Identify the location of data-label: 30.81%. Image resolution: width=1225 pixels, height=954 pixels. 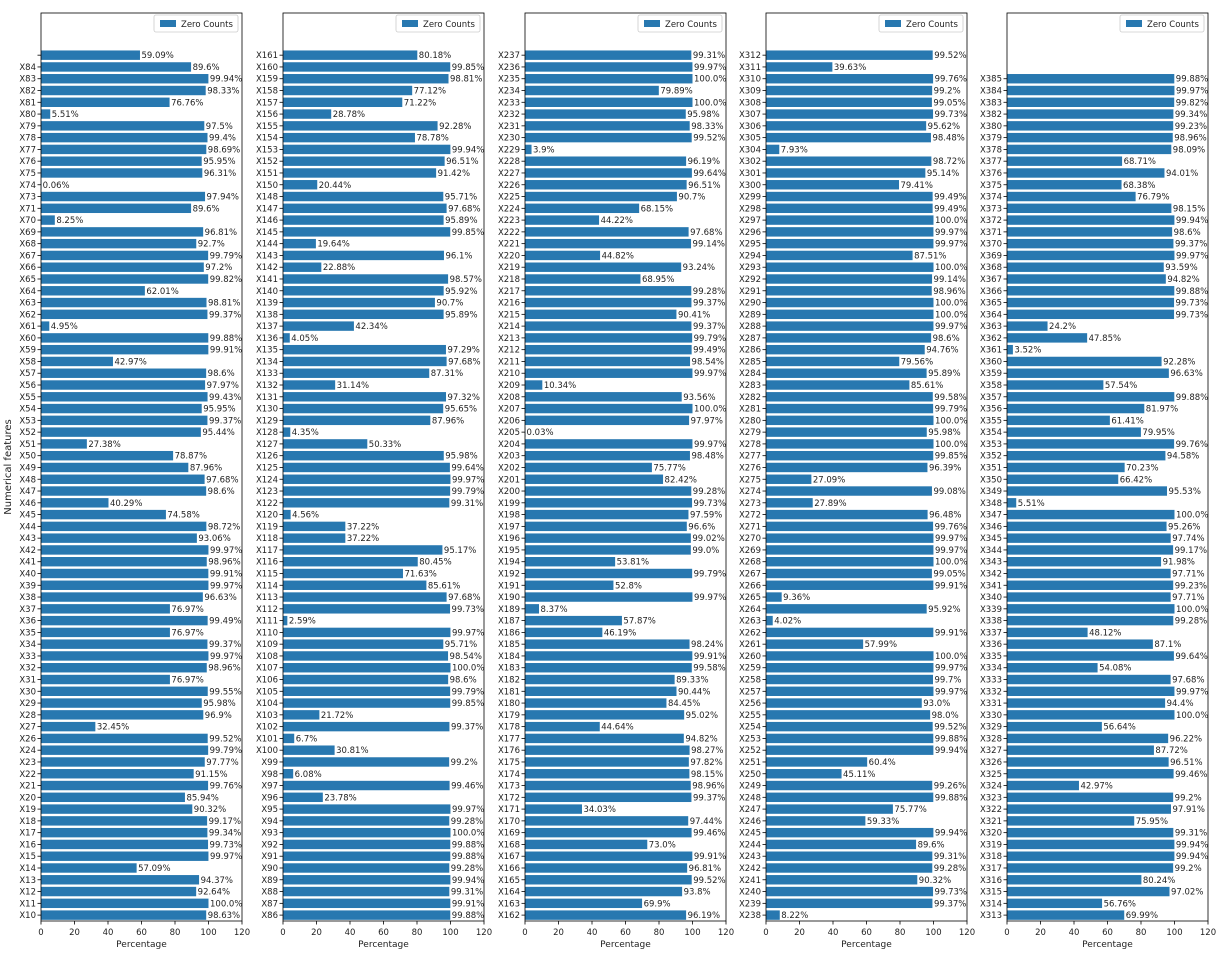
(352, 751).